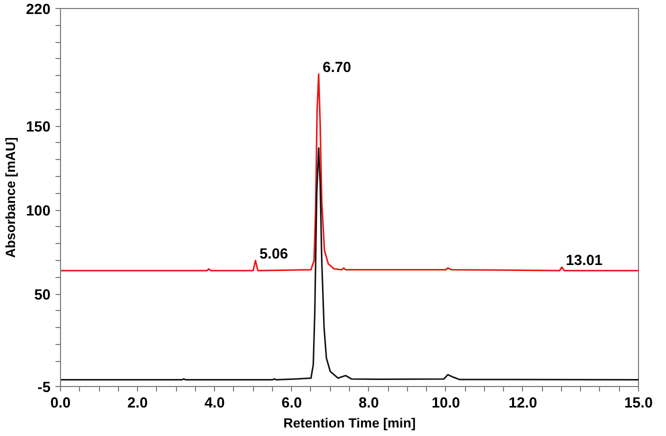 This screenshot has height=436, width=666. What do you see at coordinates (10, 197) in the screenshot?
I see `y-axis-title: Absorbance [mAU]` at bounding box center [10, 197].